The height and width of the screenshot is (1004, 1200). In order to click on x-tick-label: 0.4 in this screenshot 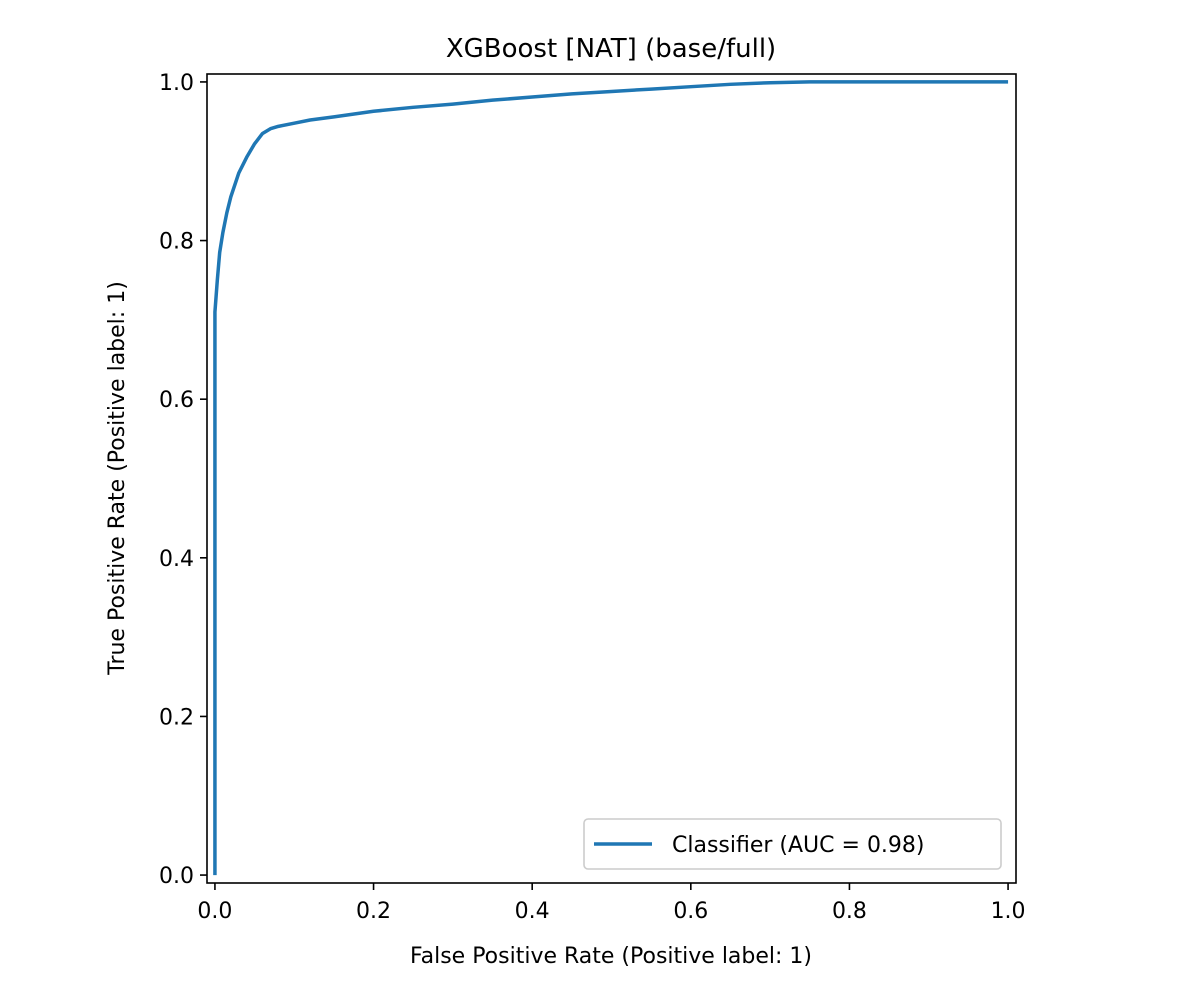, I will do `click(532, 911)`.